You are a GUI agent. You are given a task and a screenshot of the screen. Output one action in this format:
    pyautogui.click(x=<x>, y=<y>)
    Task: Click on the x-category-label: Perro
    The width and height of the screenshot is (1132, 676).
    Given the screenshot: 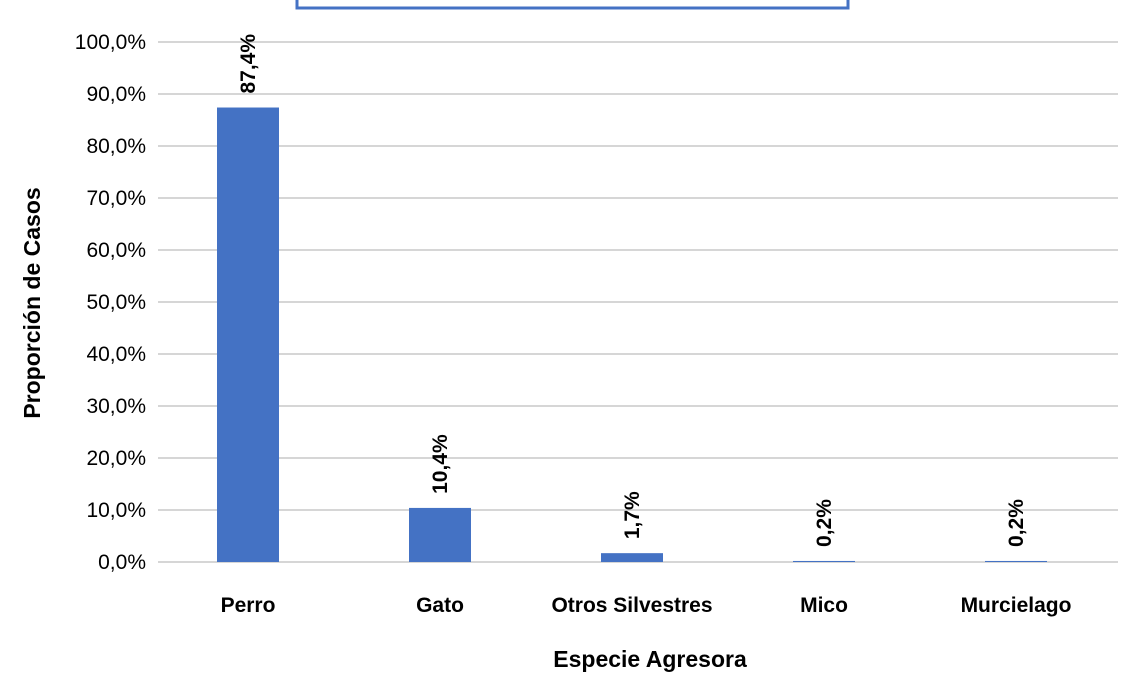 What is the action you would take?
    pyautogui.click(x=248, y=605)
    